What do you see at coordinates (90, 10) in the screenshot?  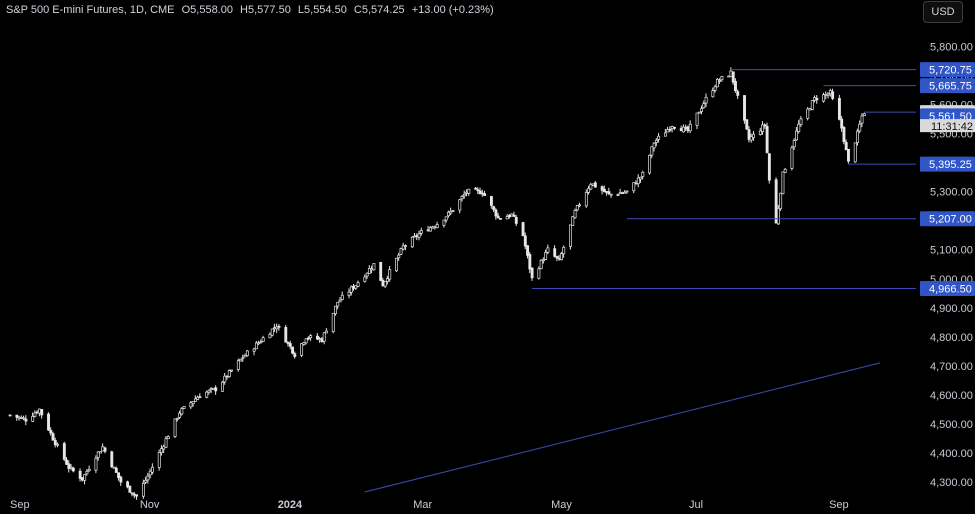 I see `symbol-title: S&P 500 E-mini Futures, 1D, CME` at bounding box center [90, 10].